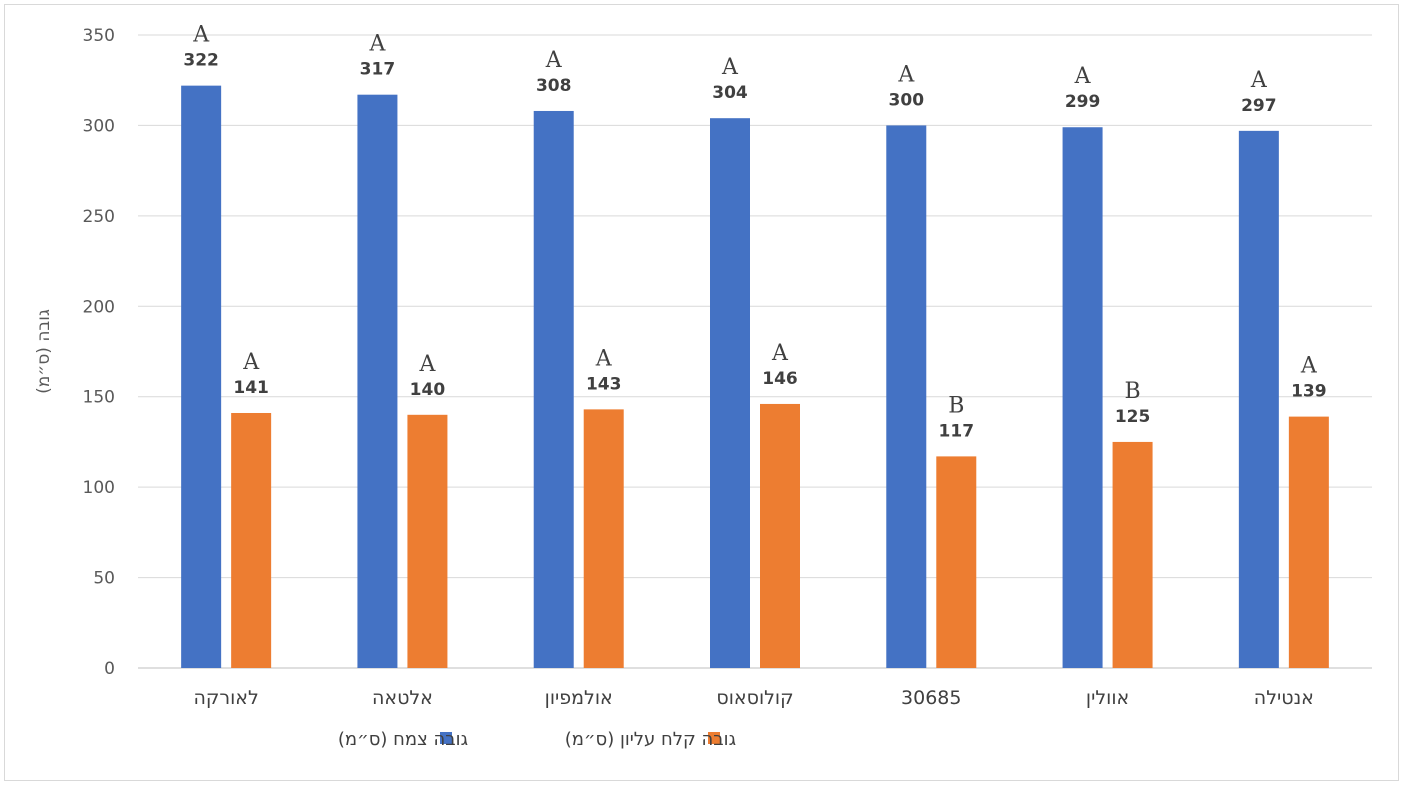  What do you see at coordinates (99, 126) in the screenshot?
I see `y-tick-label: 300` at bounding box center [99, 126].